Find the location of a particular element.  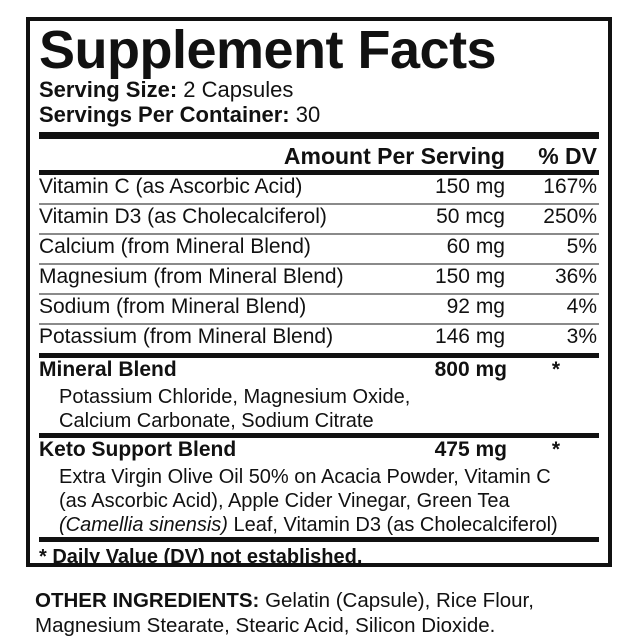

nutrient-amount: 60 mg is located at coordinates (475, 246).